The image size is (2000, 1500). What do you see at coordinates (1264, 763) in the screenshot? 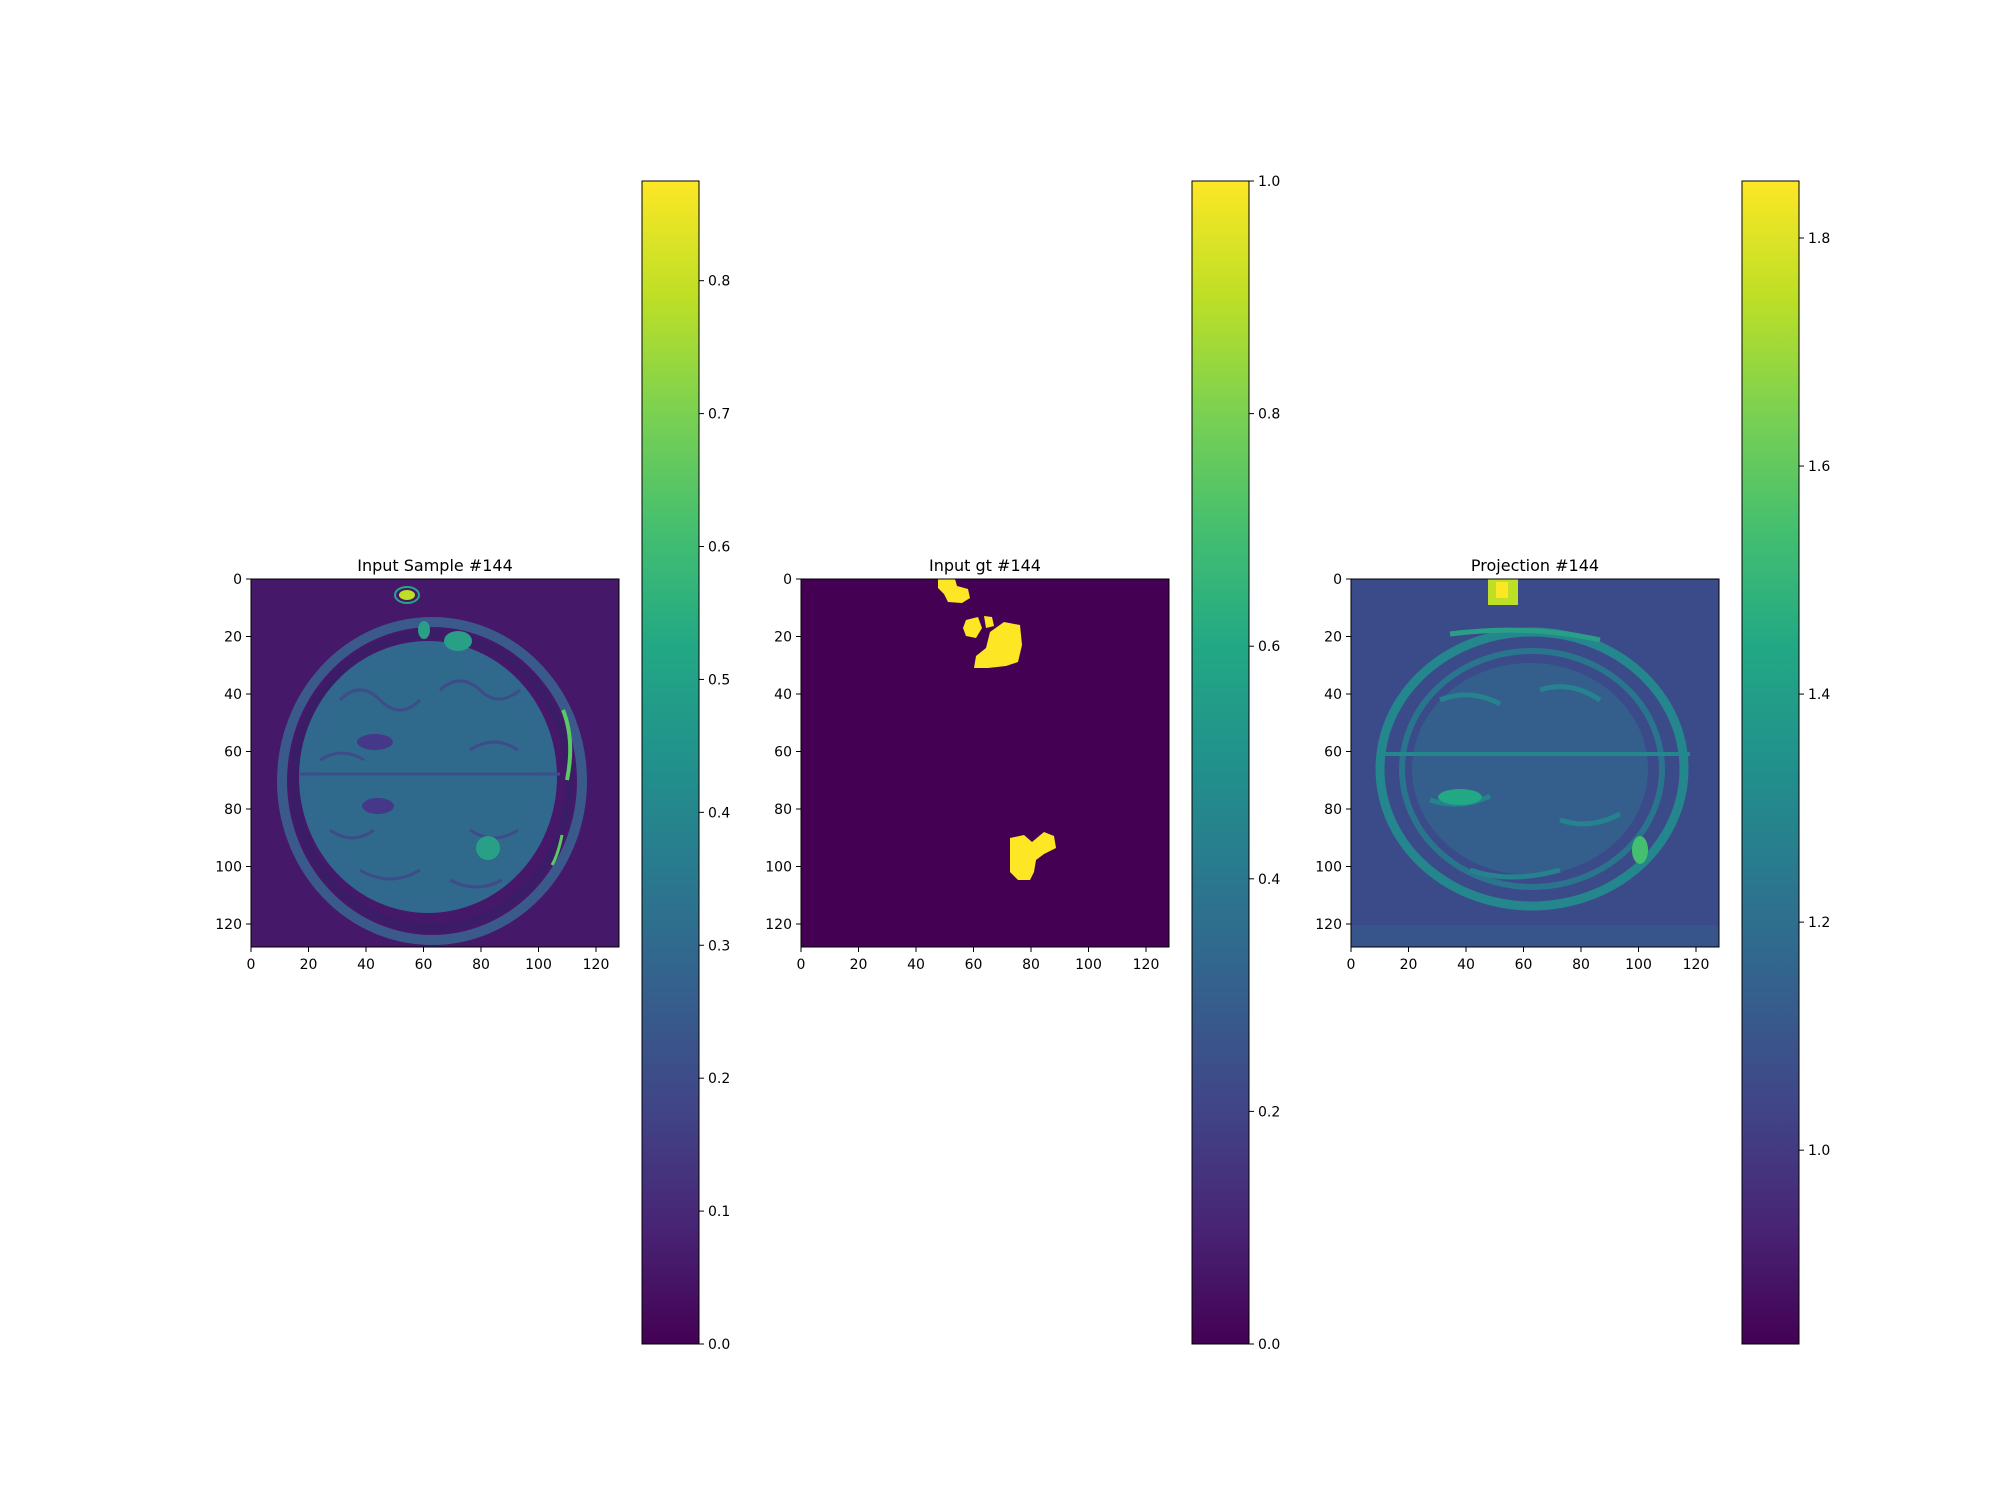
I see `colorbar-ticks: 0.0 0.2 0.4 0.6 0.8 1.0` at bounding box center [1264, 763].